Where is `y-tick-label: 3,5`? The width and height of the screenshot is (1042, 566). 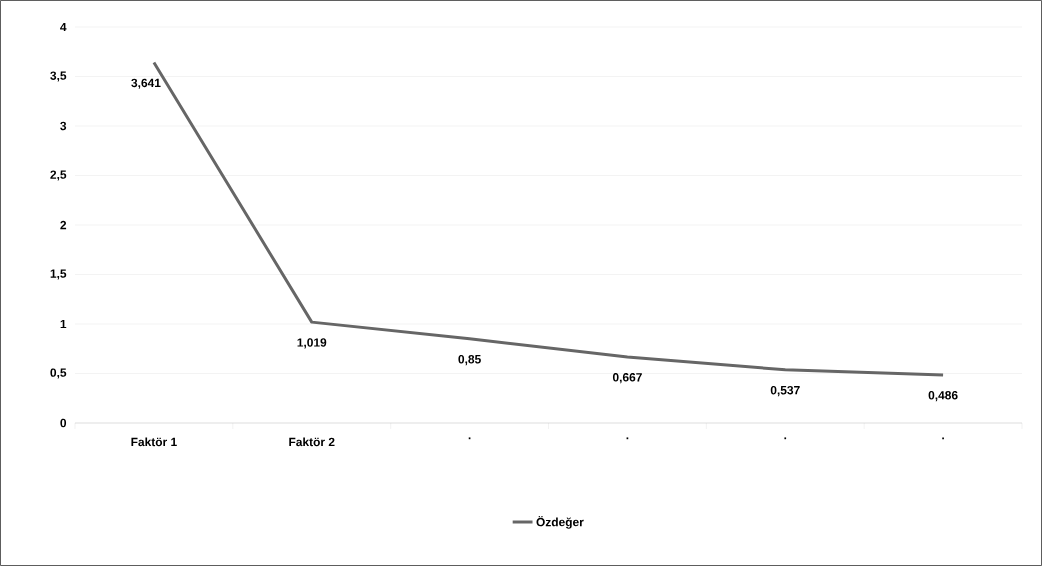
y-tick-label: 3,5 is located at coordinates (58, 76).